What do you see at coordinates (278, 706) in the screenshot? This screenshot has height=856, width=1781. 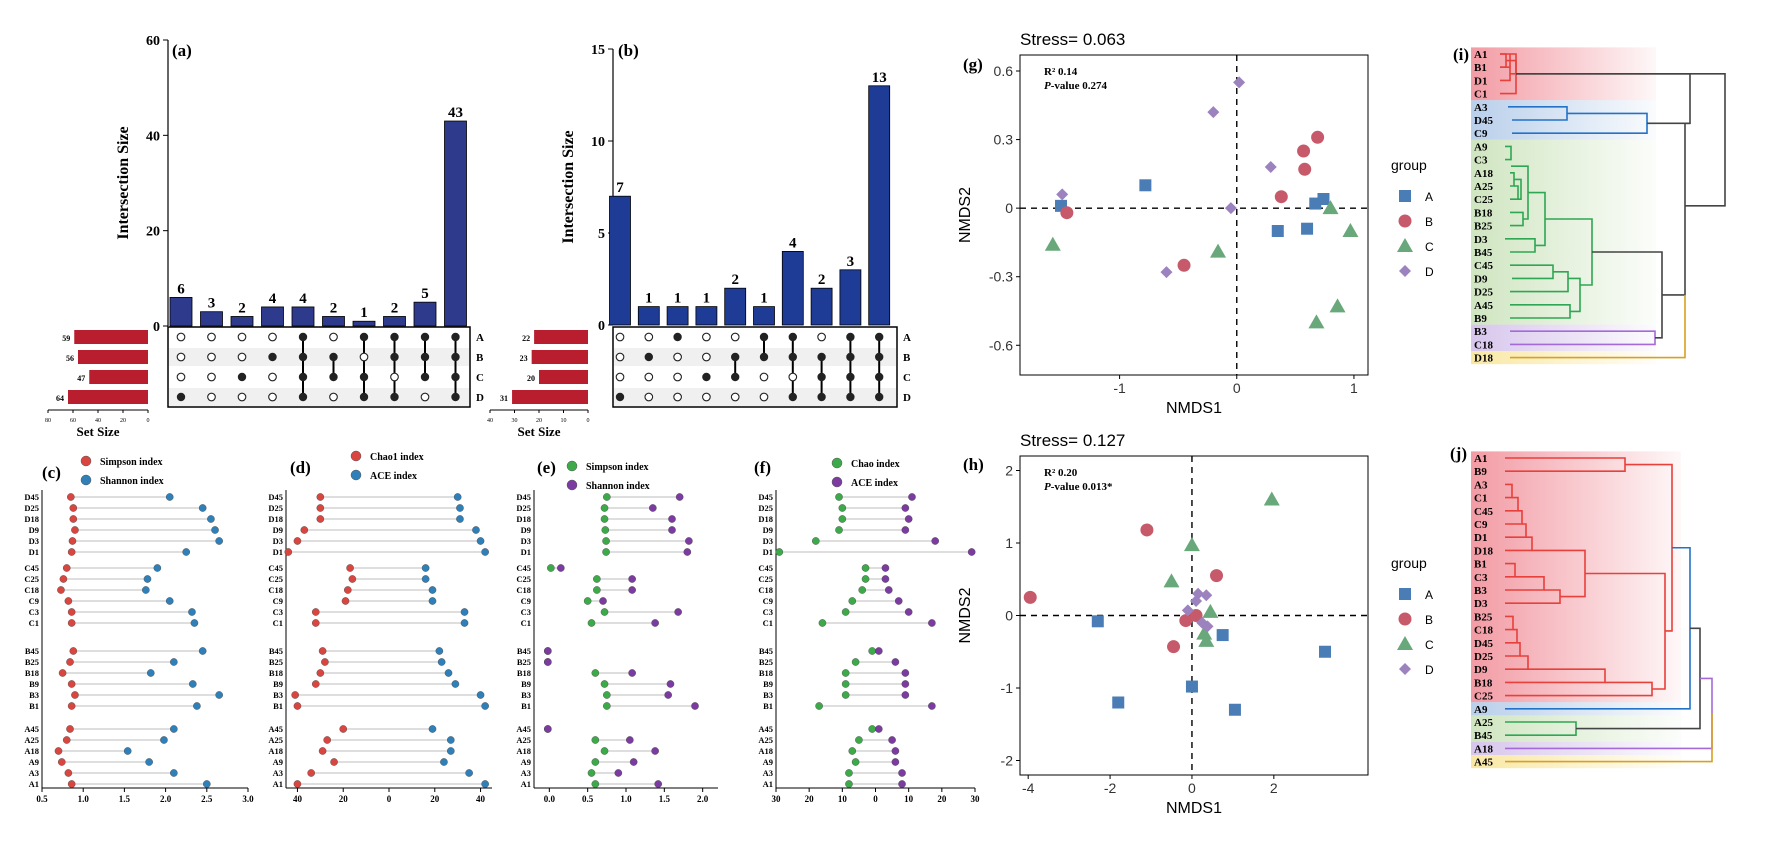 I see `sample-label: B1` at bounding box center [278, 706].